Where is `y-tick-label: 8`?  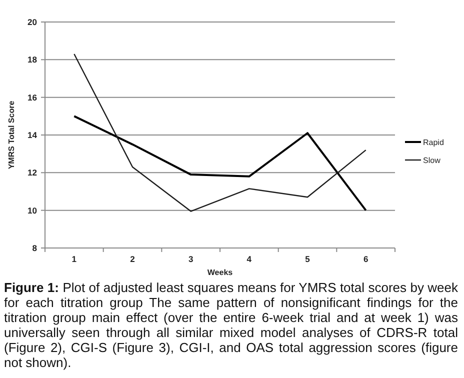 y-tick-label: 8 is located at coordinates (35, 247).